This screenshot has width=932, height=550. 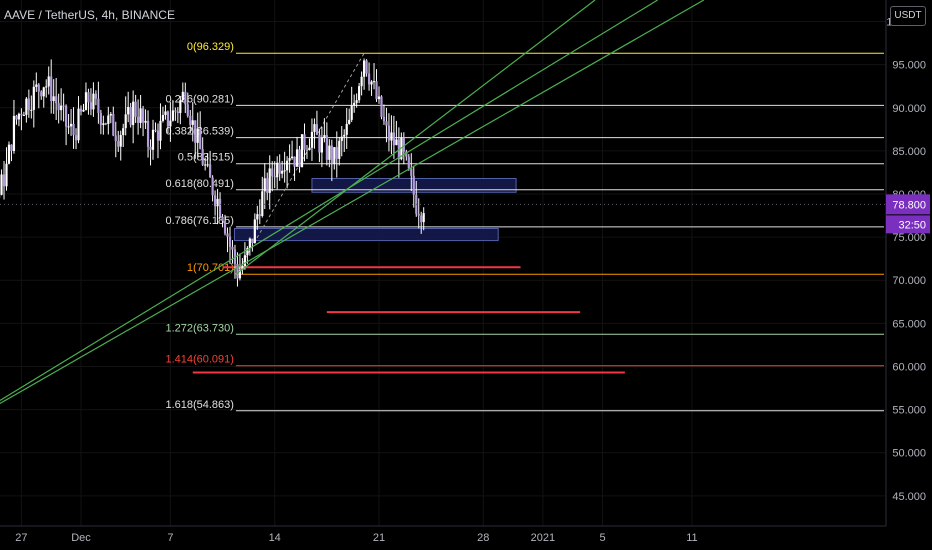 I want to click on time-tick-label: 14, so click(x=275, y=538).